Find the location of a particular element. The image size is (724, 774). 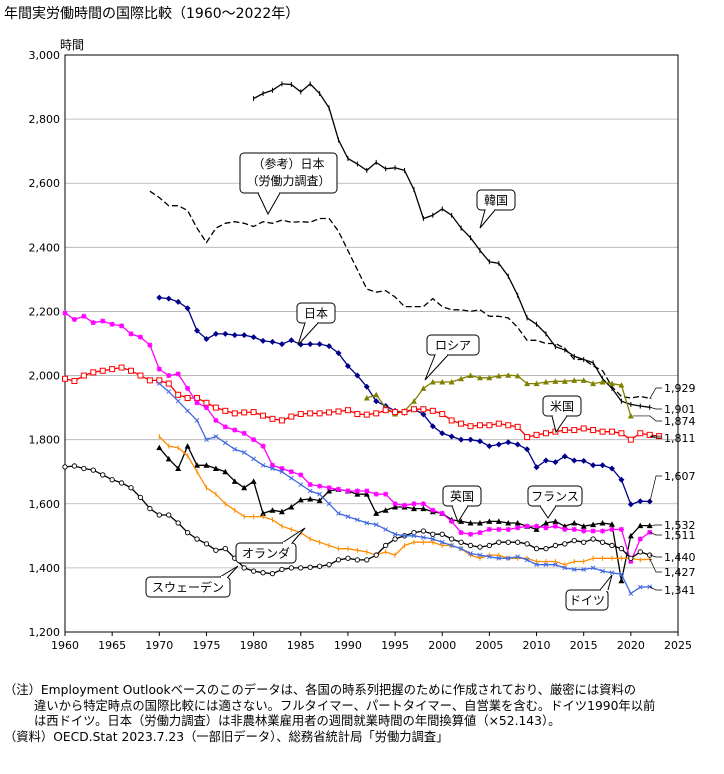

callout-label: （労働力調査） is located at coordinates (288, 181).